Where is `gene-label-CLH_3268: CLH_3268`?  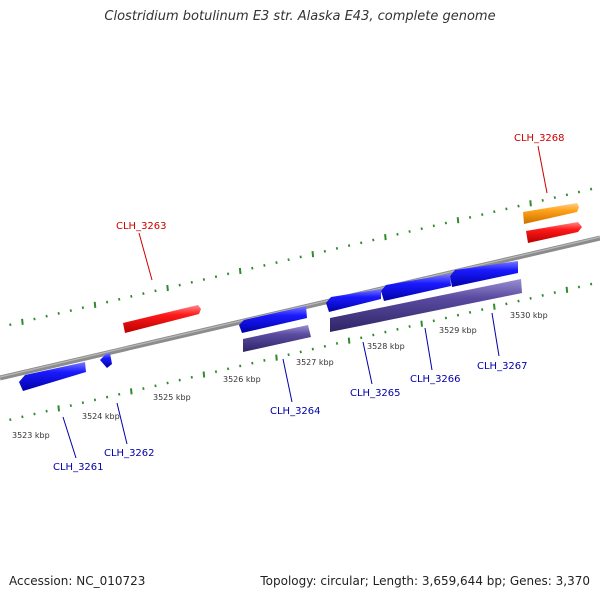
gene-label-CLH_3268: CLH_3268 is located at coordinates (539, 138).